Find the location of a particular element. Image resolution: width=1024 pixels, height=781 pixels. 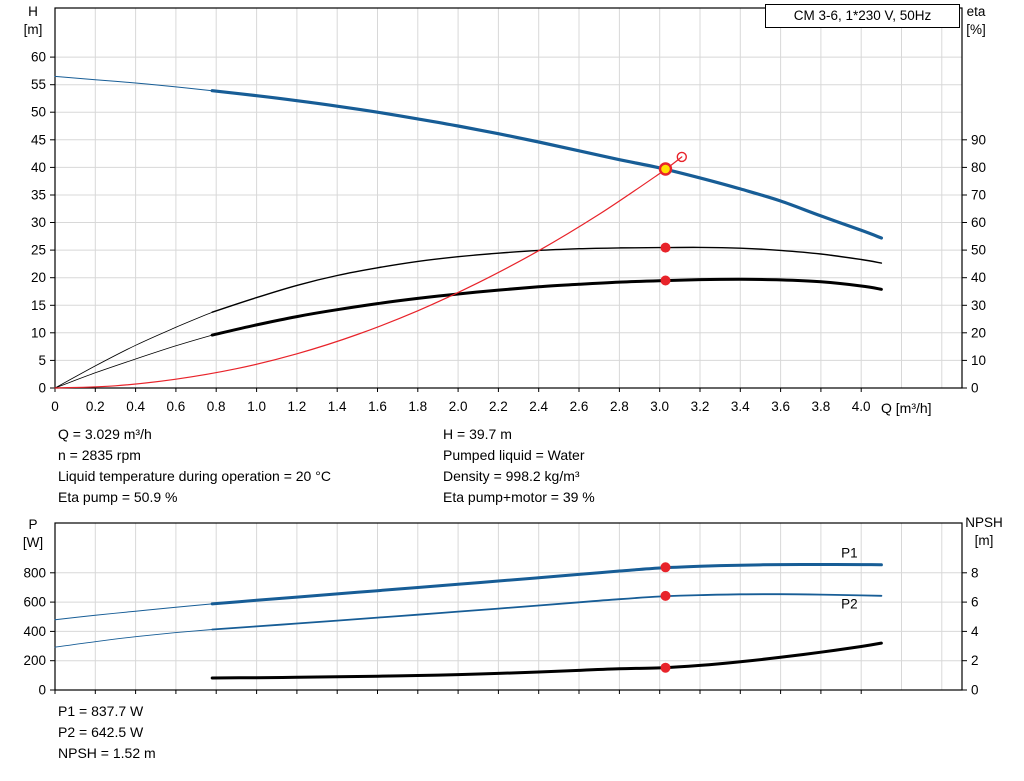

y-right-tick-label: 50 is located at coordinates (978, 250).